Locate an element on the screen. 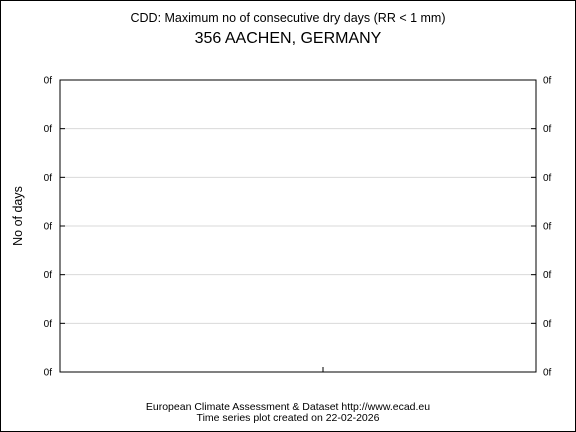 The width and height of the screenshot is (576, 432). y-axis-label: No of days is located at coordinates (18, 216).